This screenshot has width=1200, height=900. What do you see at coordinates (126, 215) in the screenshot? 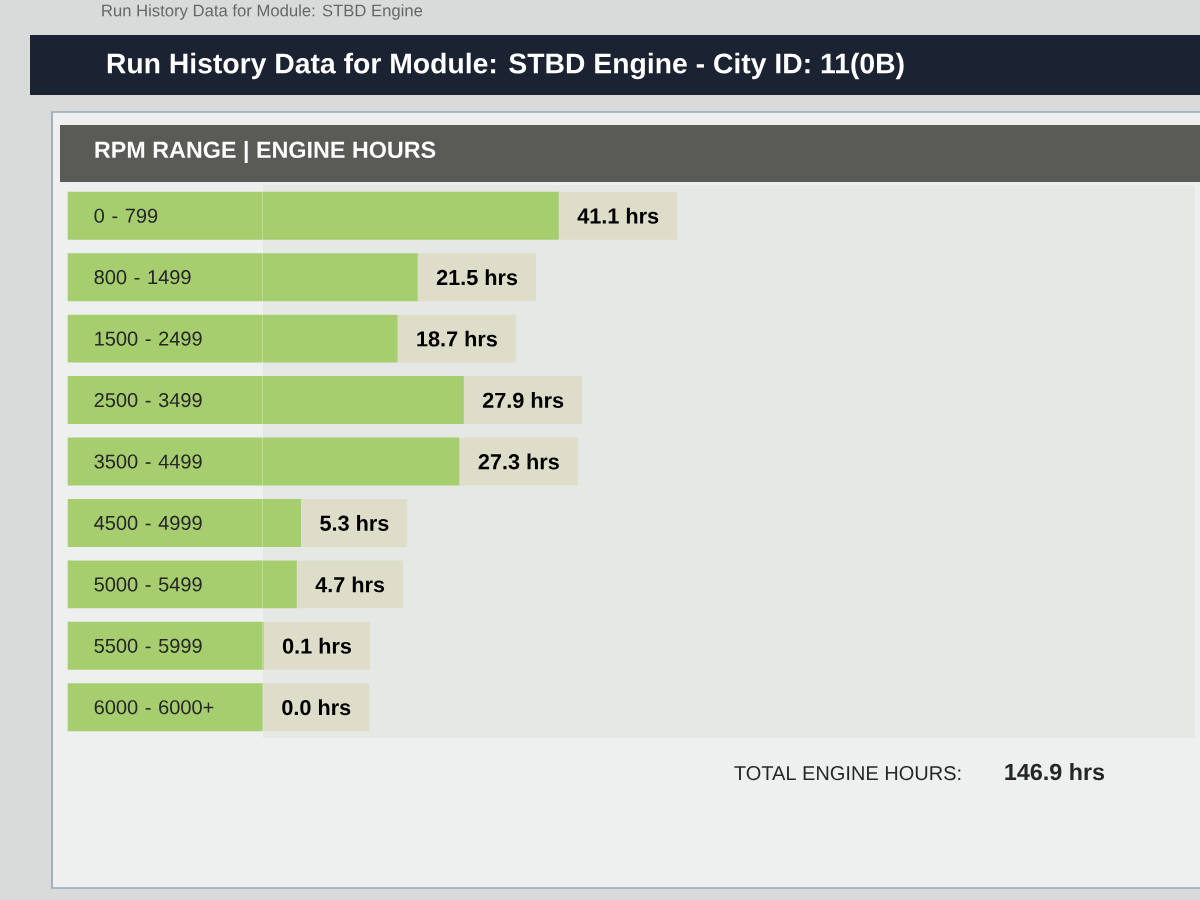
I see `y-tick-label: 0 - 799` at bounding box center [126, 215].